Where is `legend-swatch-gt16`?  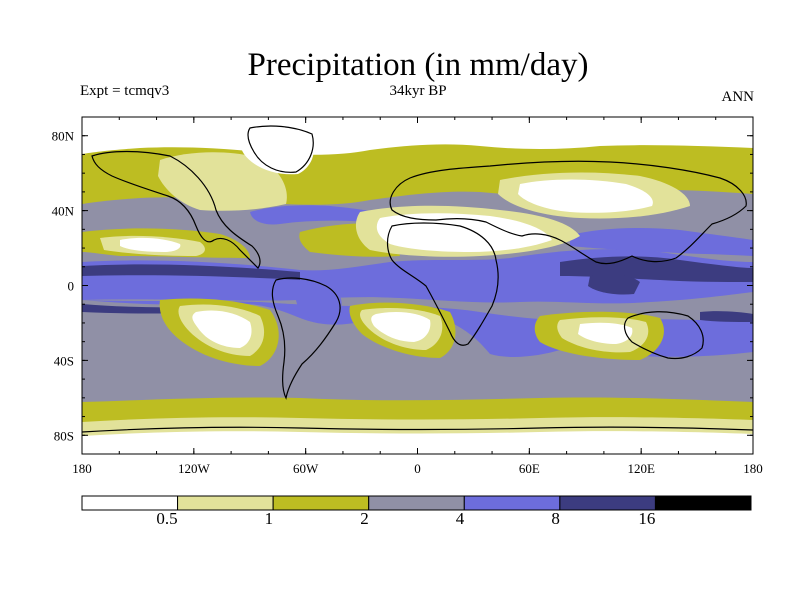 legend-swatch-gt16 is located at coordinates (703, 503).